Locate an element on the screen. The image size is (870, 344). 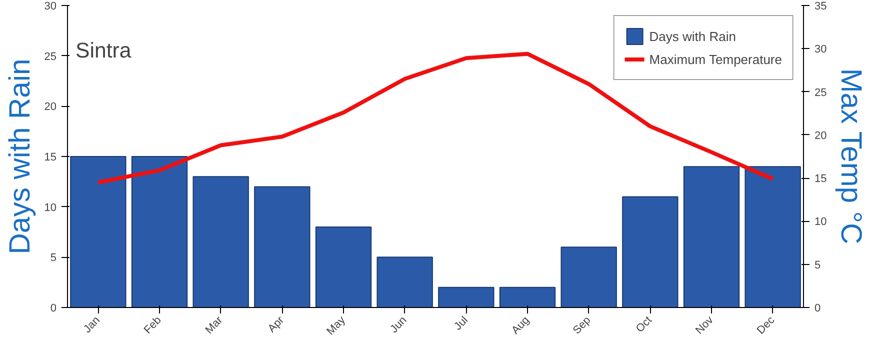
text: Sintra is located at coordinates (104, 50).